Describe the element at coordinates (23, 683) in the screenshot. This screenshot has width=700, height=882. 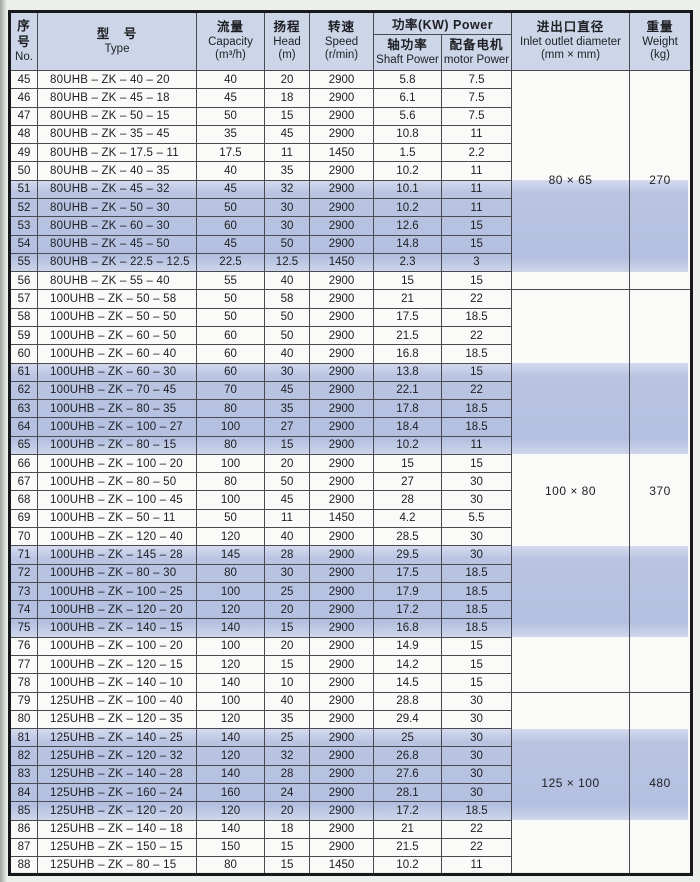
I see `cell-no: 78` at that location.